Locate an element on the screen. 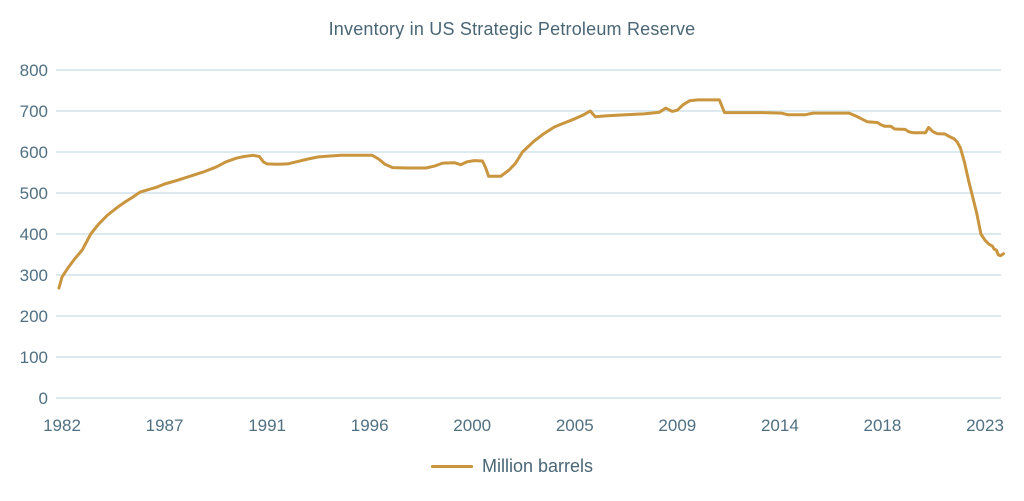 The image size is (1024, 501). legend-label: Million barrels is located at coordinates (537, 466).